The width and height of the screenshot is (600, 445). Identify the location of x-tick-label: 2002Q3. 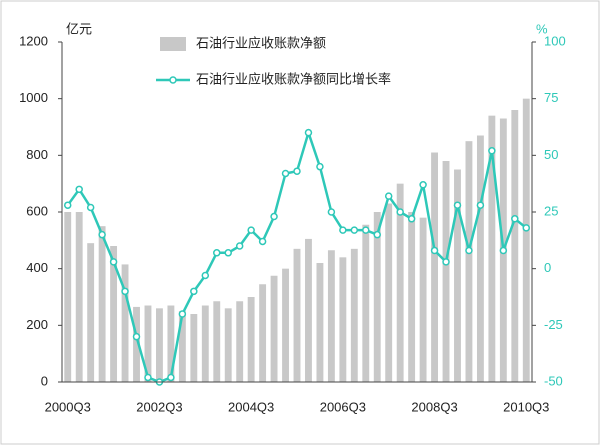
(159, 406).